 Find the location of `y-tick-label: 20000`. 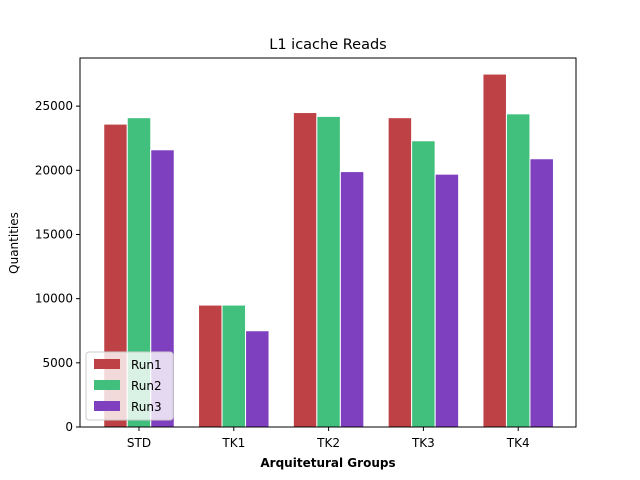

y-tick-label: 20000 is located at coordinates (54, 170).